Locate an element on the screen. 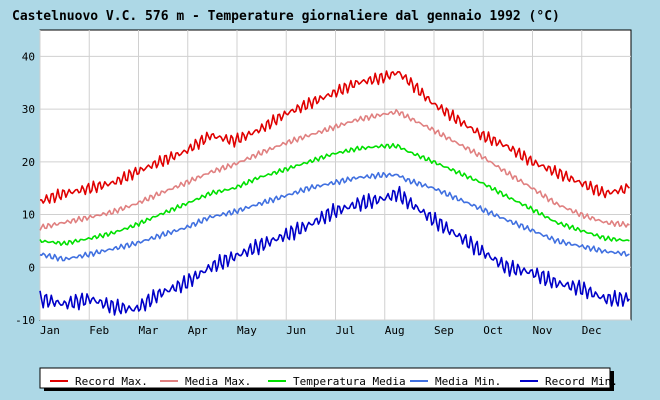 This screenshot has width=660, height=400. x-tick-label: Sep is located at coordinates (444, 330).